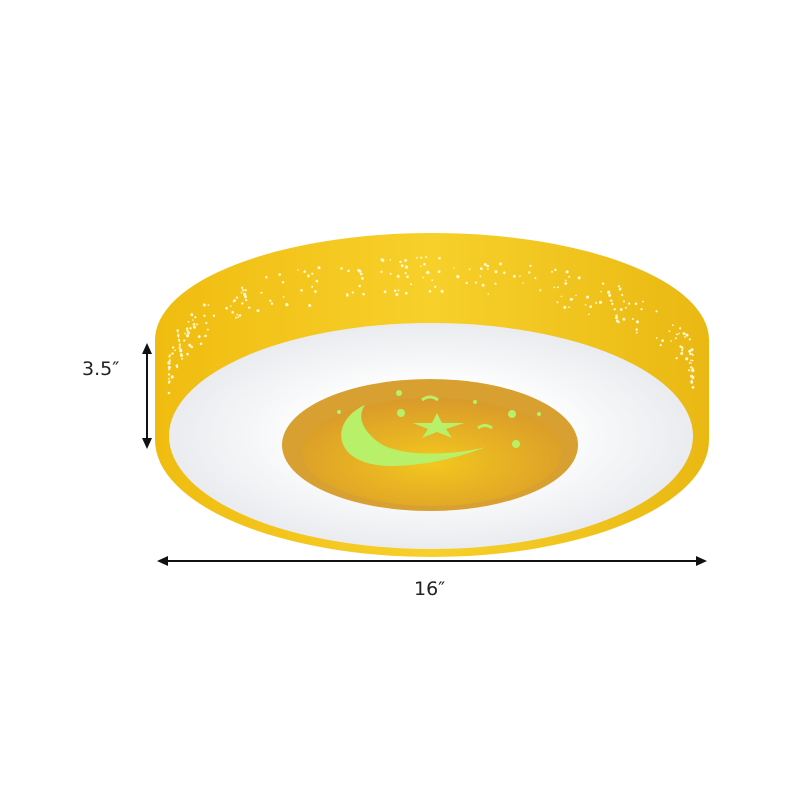 The image size is (800, 800). Describe the element at coordinates (432, 561) in the screenshot. I see `width-dimension-arrow` at that location.